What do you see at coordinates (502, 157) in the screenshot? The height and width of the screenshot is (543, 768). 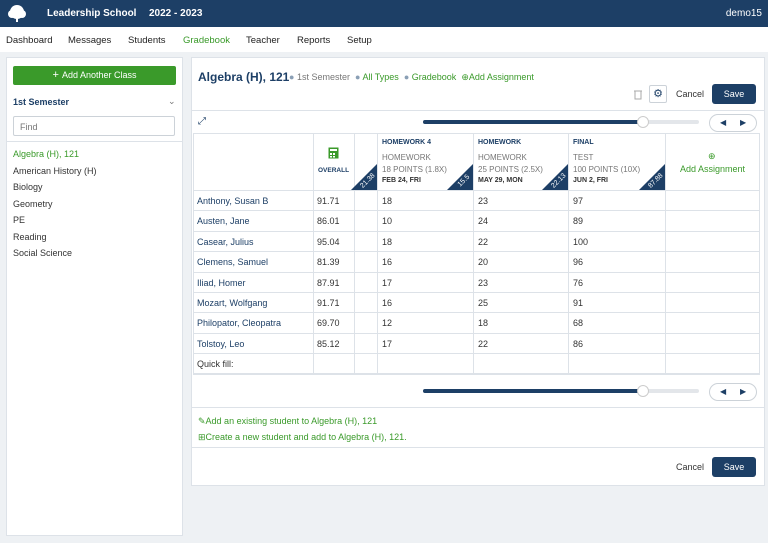 I see `assignment-type: HOMEWORK` at bounding box center [502, 157].